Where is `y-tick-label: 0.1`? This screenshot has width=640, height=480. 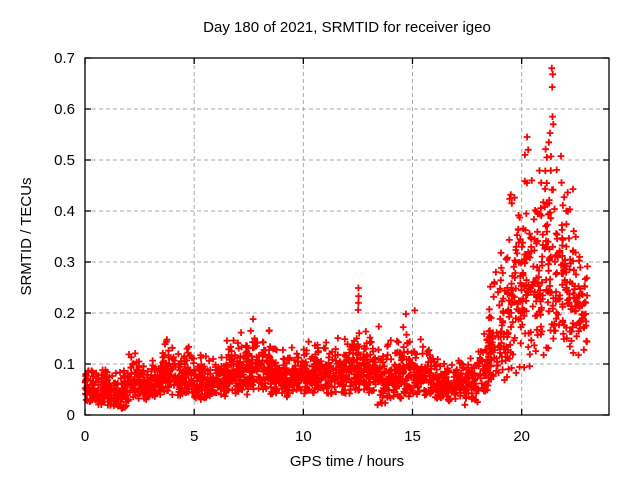
y-tick-label: 0.1 is located at coordinates (64, 364).